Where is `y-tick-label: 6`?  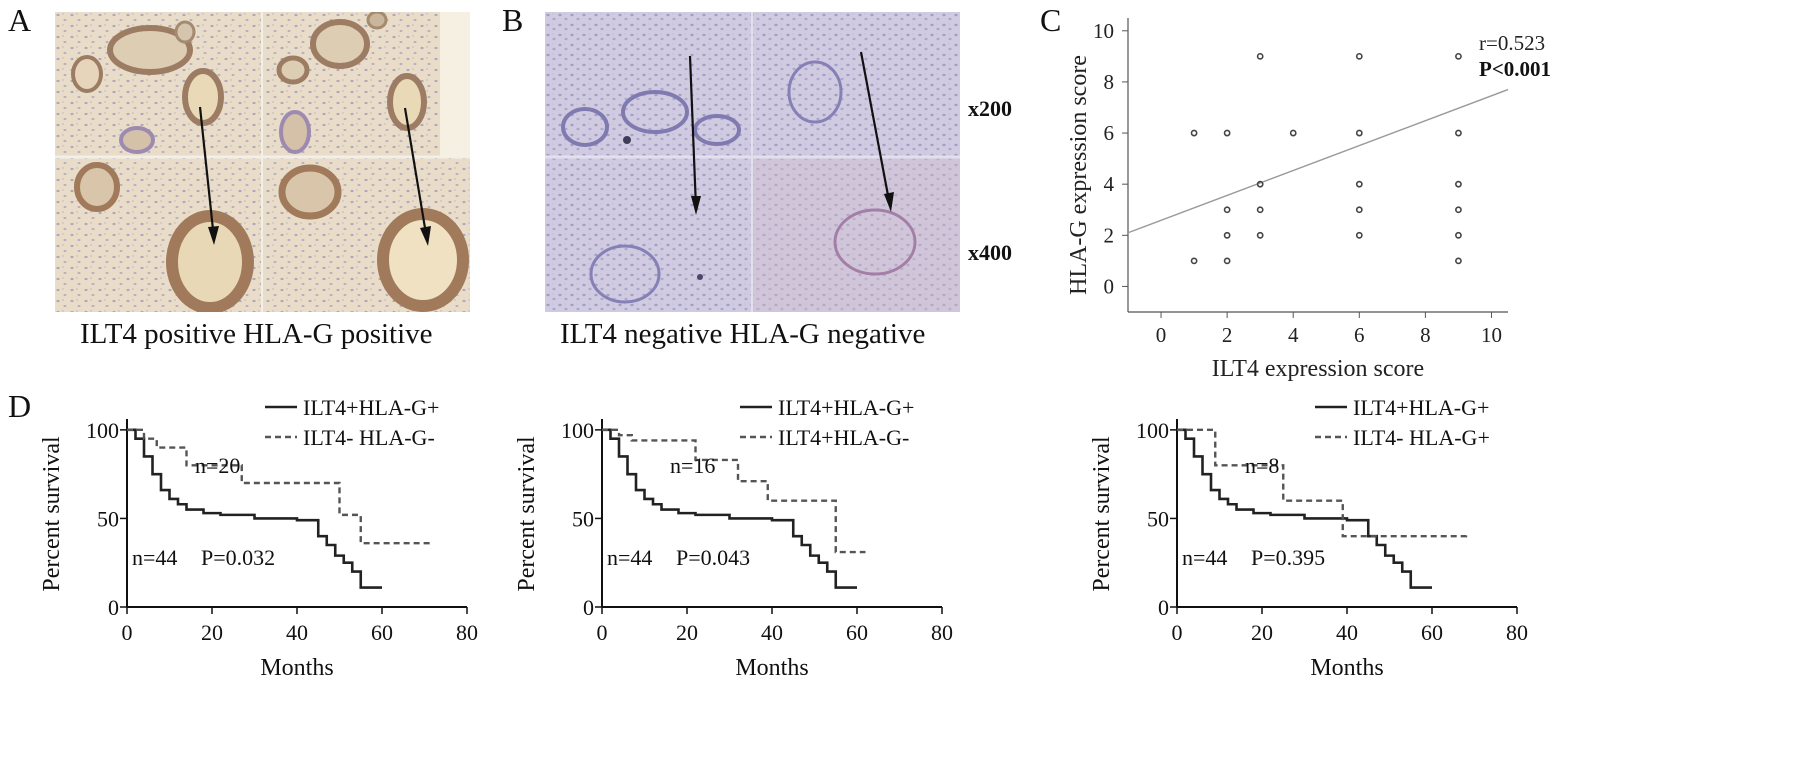 y-tick-label: 6 is located at coordinates (1109, 133).